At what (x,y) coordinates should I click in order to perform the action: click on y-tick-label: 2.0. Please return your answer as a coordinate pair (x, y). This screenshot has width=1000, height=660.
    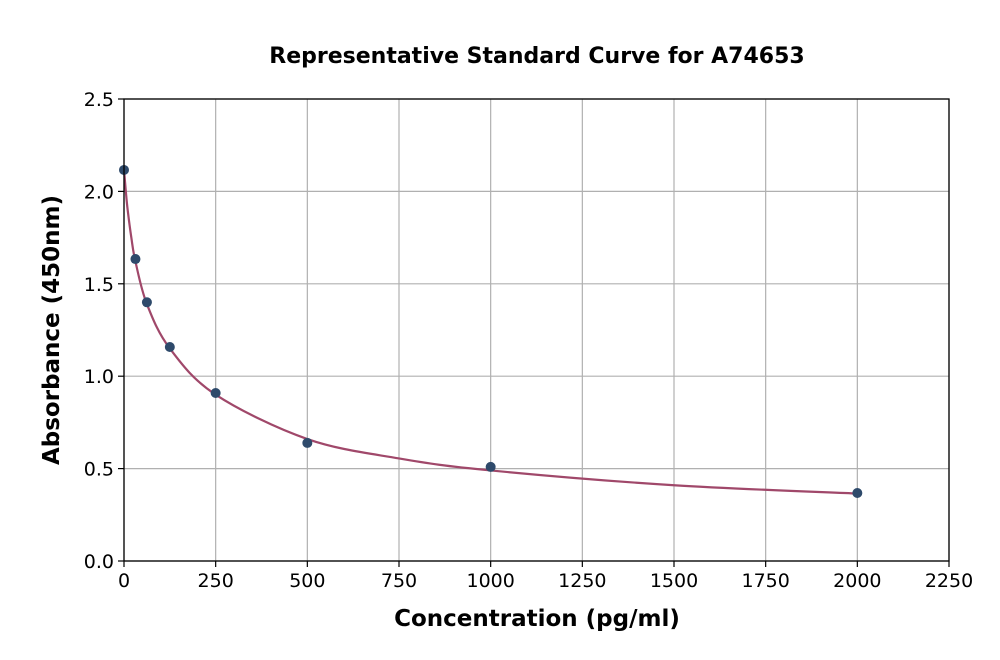
    Looking at the image, I should click on (99, 192).